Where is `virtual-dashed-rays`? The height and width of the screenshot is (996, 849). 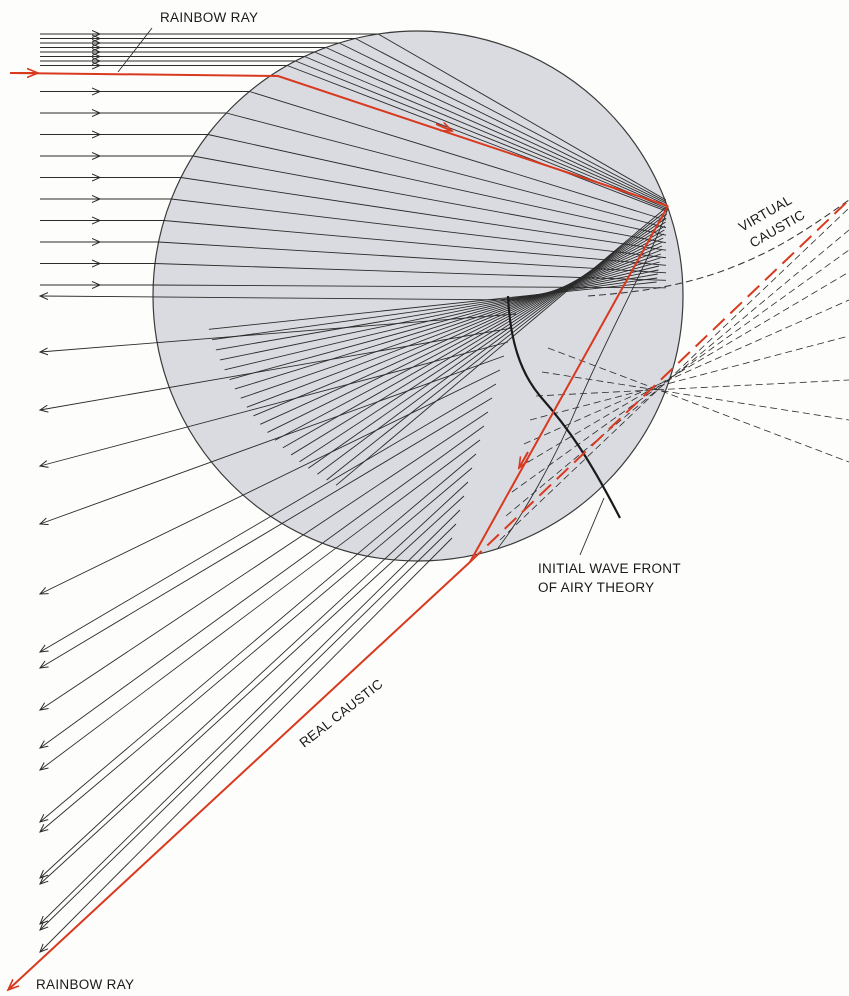 virtual-dashed-rays is located at coordinates (674, 374).